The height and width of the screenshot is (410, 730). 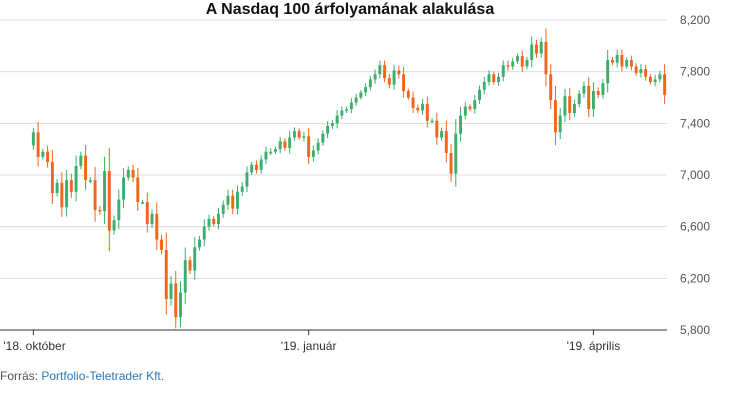 I want to click on y-tick-label: 7,400, so click(x=695, y=123).